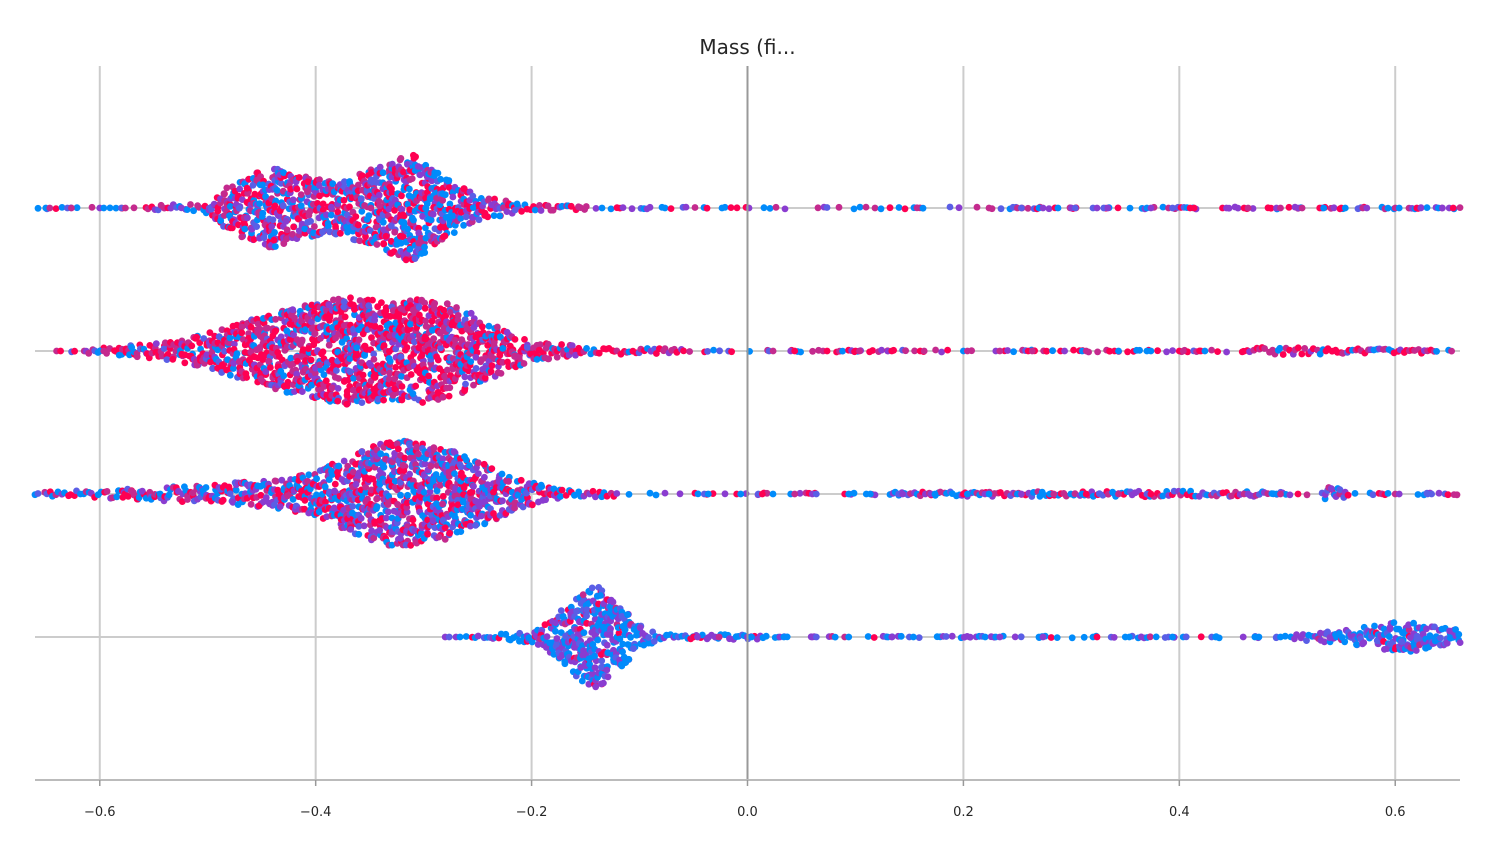 This screenshot has width=1495, height=858. What do you see at coordinates (532, 812) in the screenshot?
I see `x-tick-label: −0.2` at bounding box center [532, 812].